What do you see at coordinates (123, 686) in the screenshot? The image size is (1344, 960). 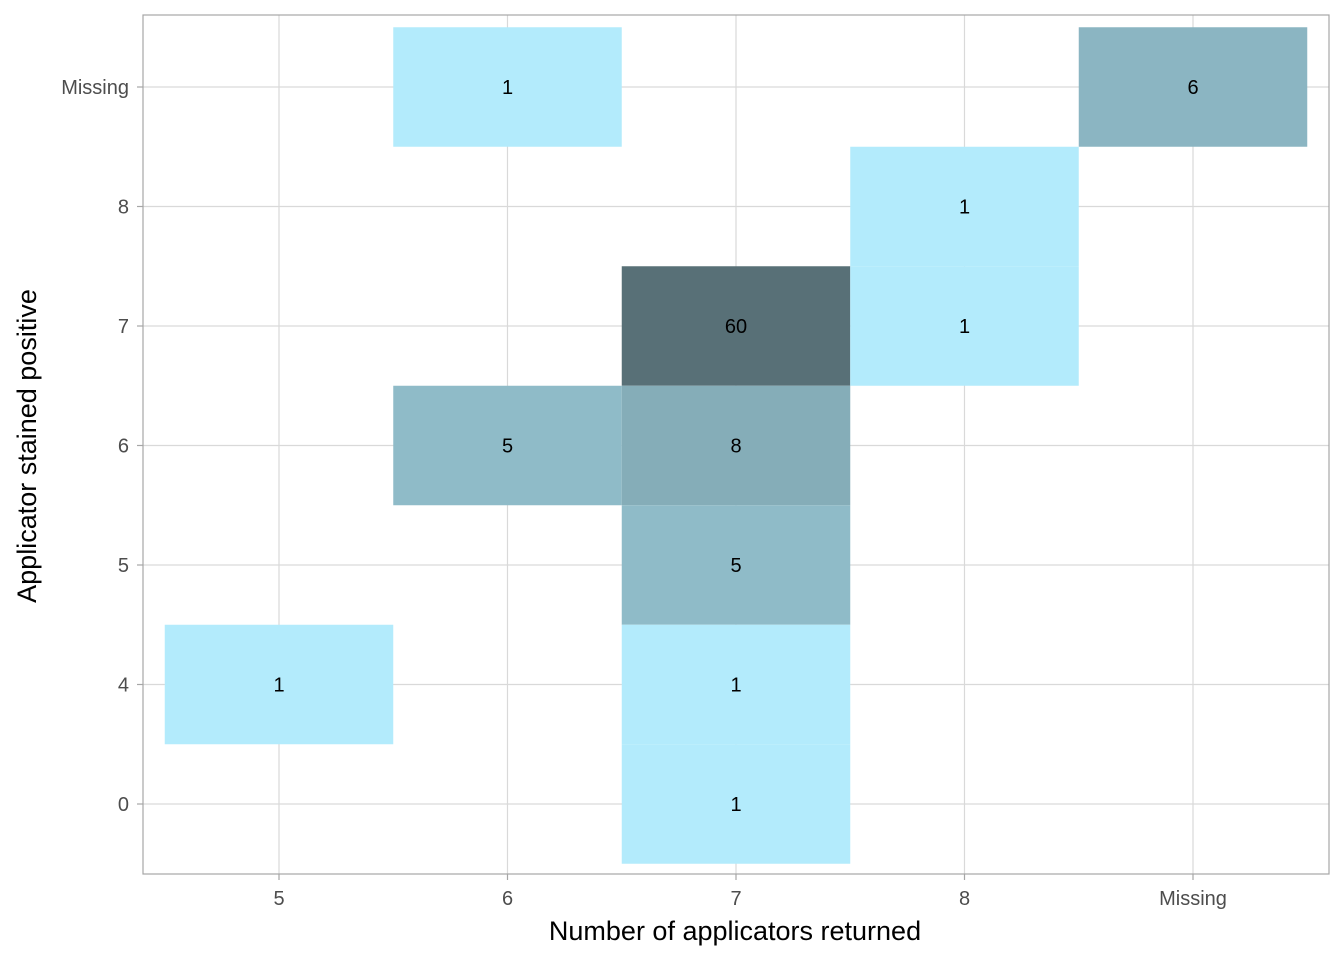 I see `y-tick-label: 4` at bounding box center [123, 686].